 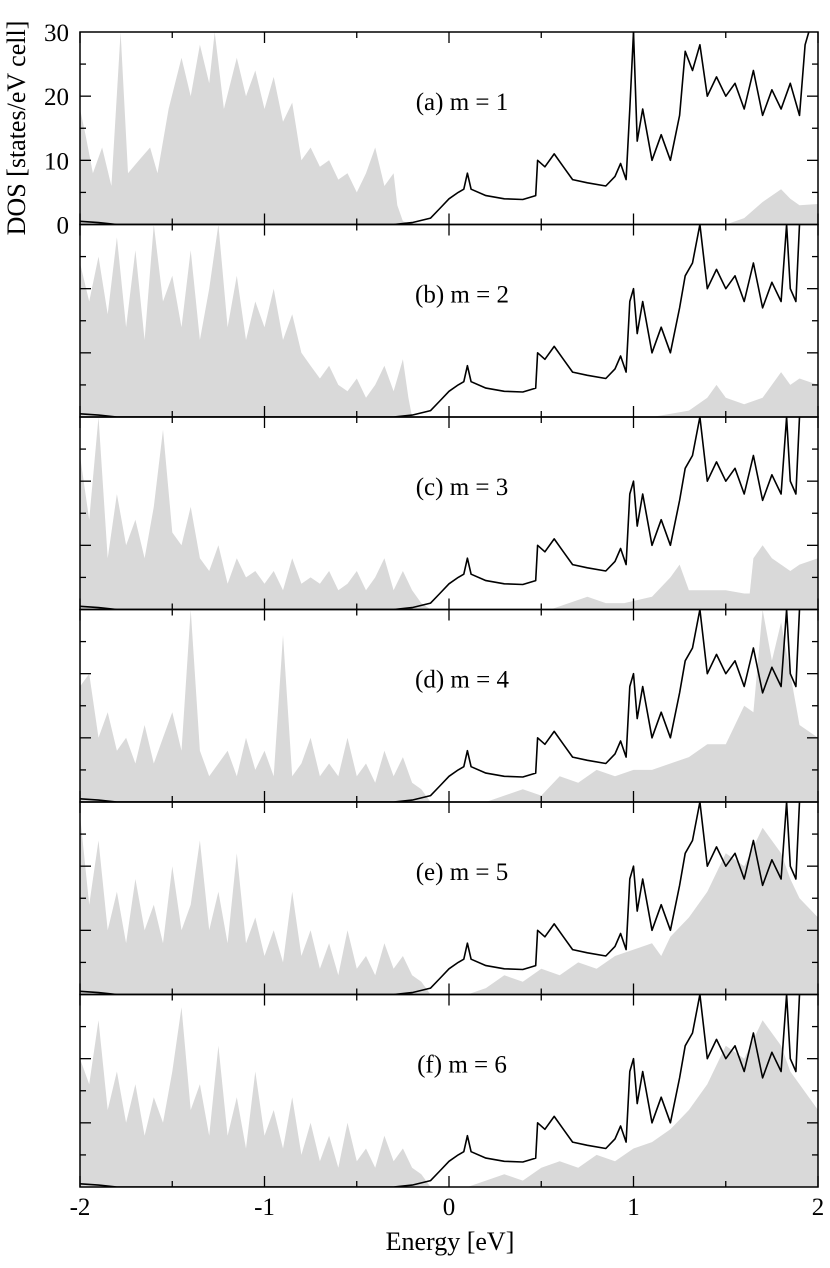 I want to click on x-tick-label: -1, so click(x=264, y=1207).